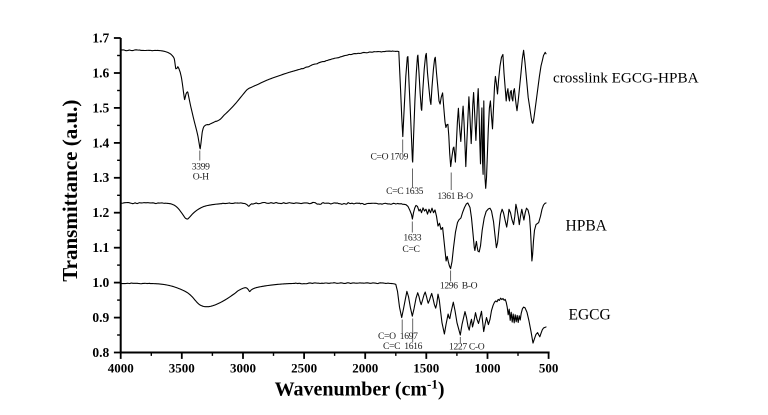  Describe the element at coordinates (488, 368) in the screenshot. I see `svg-text: 1000` at that location.